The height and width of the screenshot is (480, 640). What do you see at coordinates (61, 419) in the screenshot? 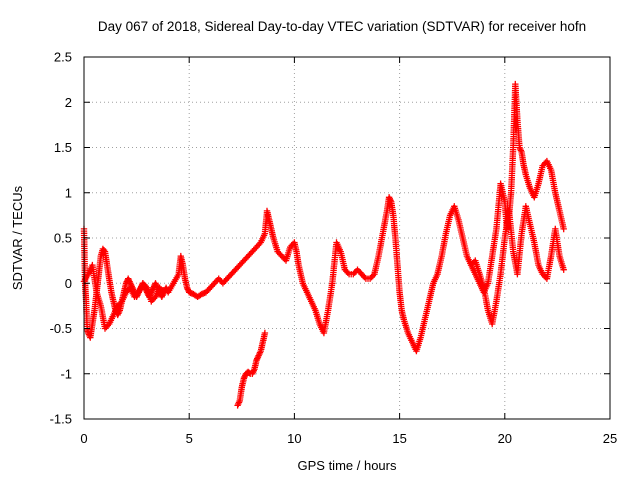
I see `y-tick-label: -1.5` at bounding box center [61, 419].